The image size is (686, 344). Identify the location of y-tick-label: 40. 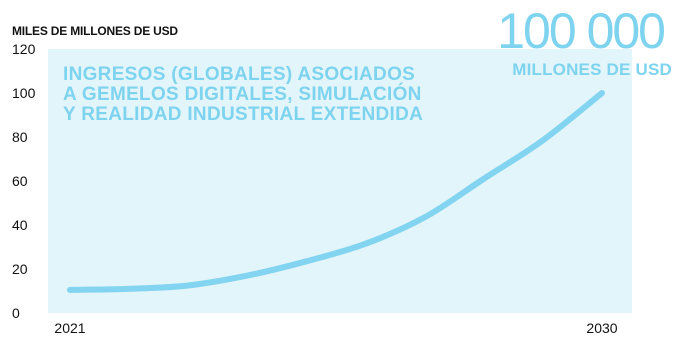
(20, 225).